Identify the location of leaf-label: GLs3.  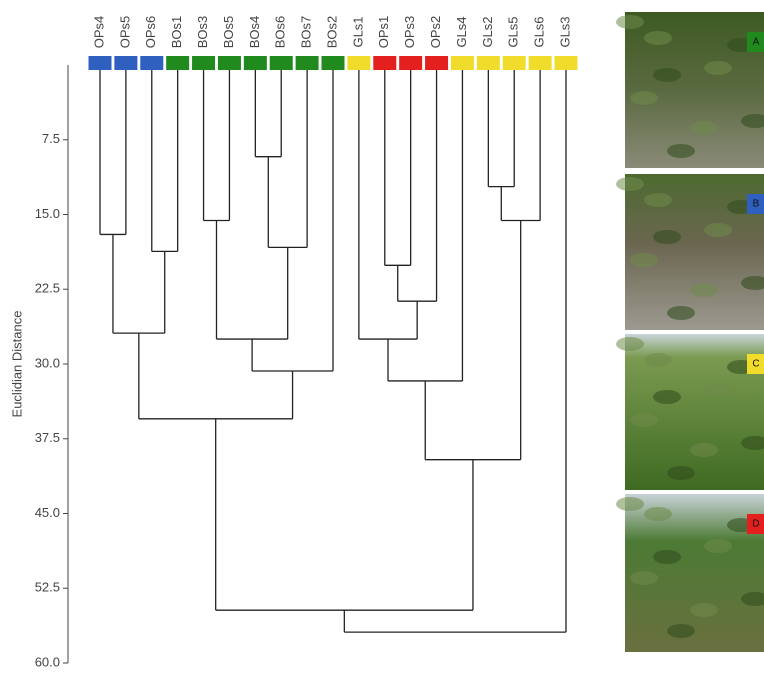
(564, 31).